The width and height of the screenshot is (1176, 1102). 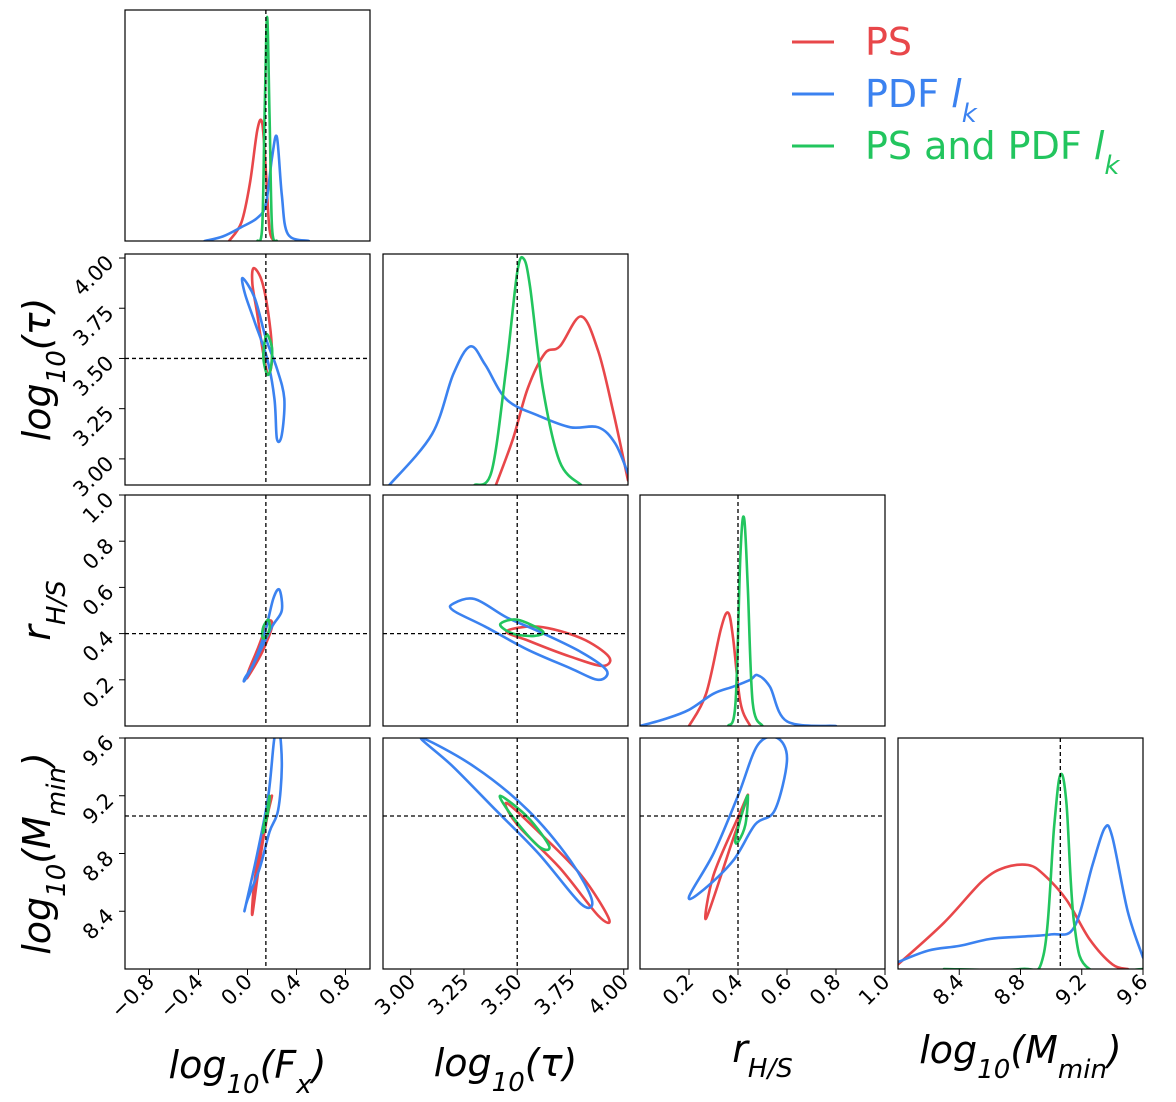 I want to click on x-axis-label-tau: log10(τ), so click(x=506, y=1069).